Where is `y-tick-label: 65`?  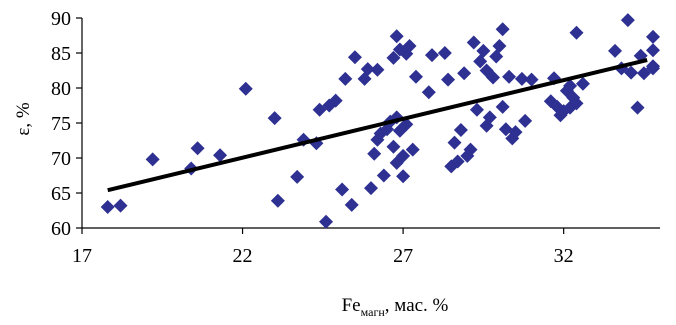
y-tick-label: 65 is located at coordinates (61, 194).